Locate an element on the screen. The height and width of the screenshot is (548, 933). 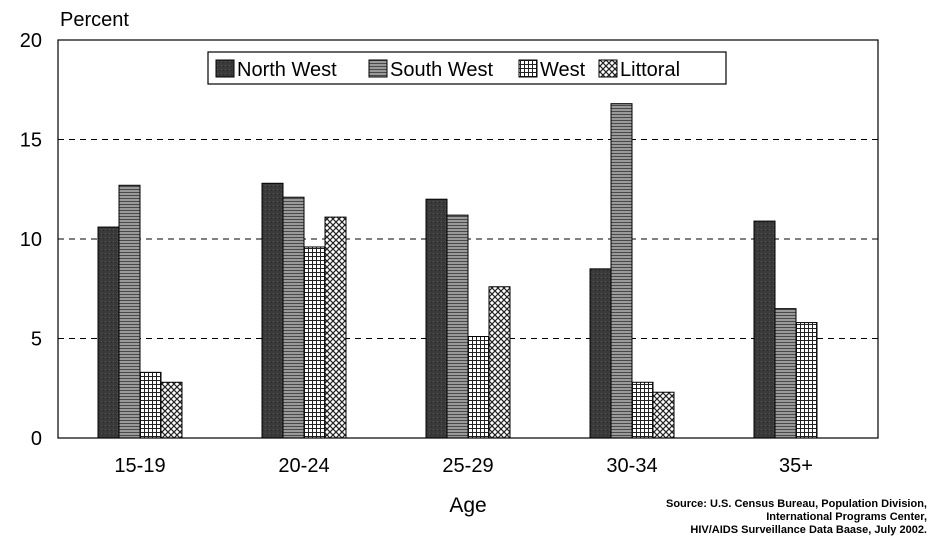
y-tick-label: 0 is located at coordinates (36, 439).